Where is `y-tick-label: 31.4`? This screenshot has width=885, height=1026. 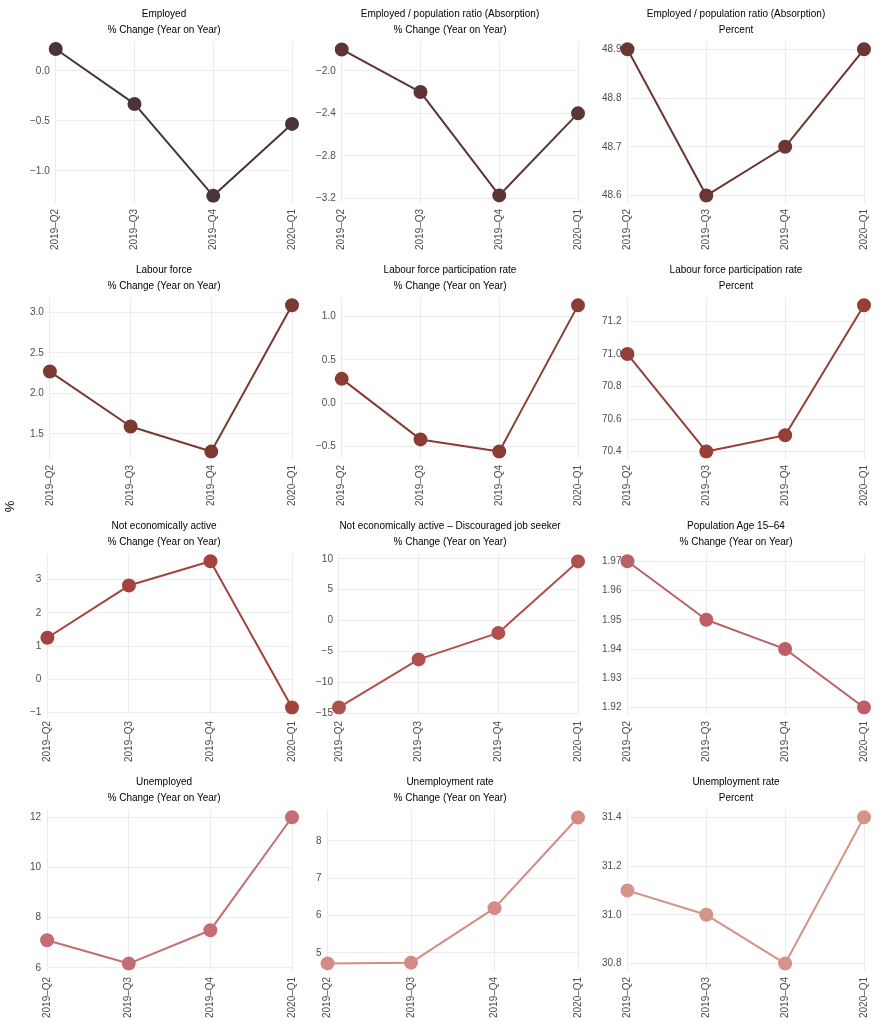
y-tick-label: 31.4 is located at coordinates (611, 817).